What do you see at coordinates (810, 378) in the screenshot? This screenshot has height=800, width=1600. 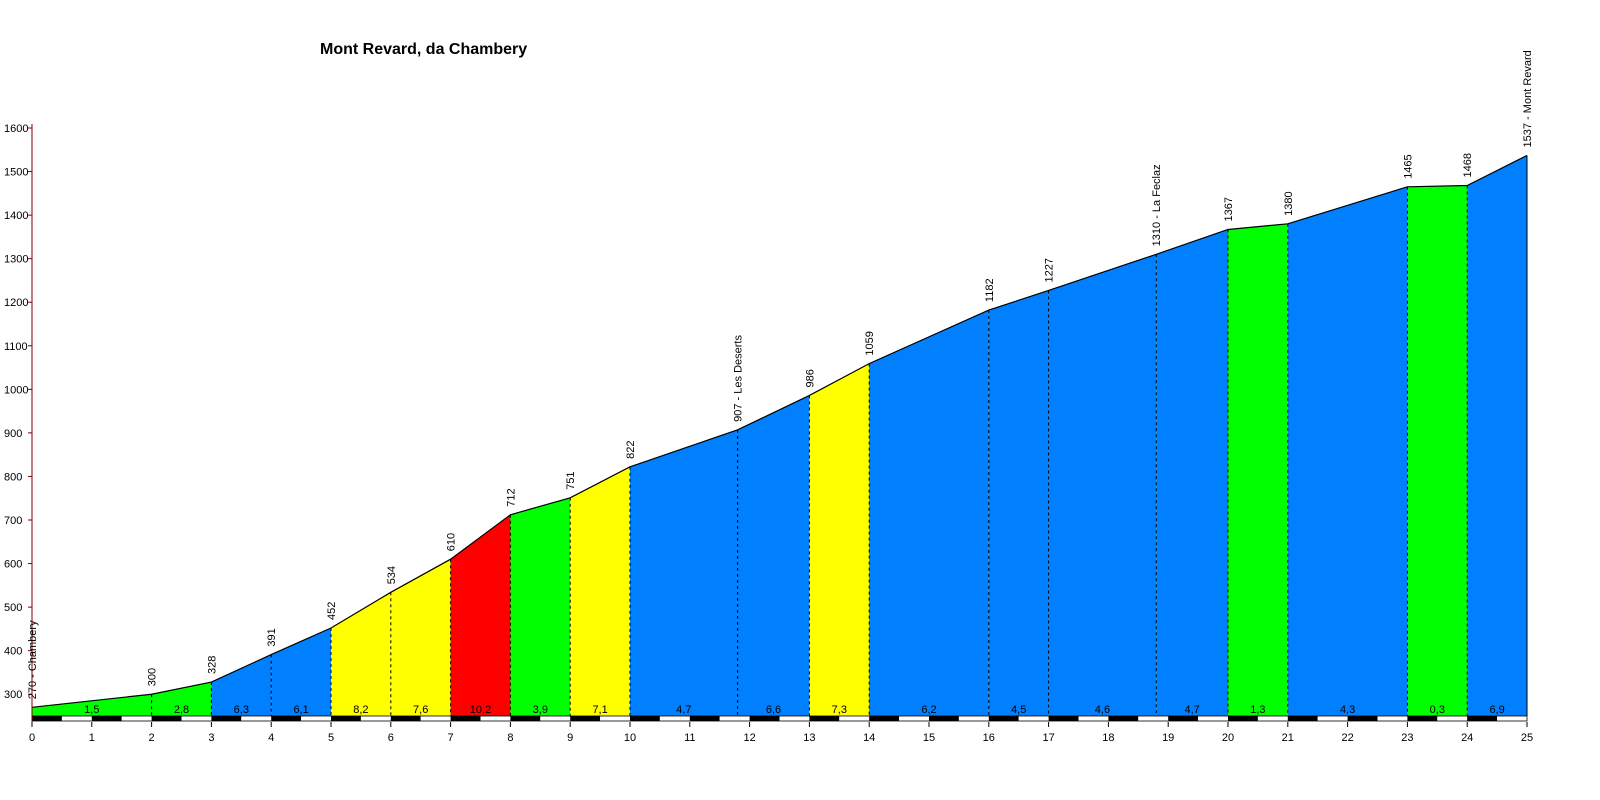 I see `altitude-label: 986` at bounding box center [810, 378].